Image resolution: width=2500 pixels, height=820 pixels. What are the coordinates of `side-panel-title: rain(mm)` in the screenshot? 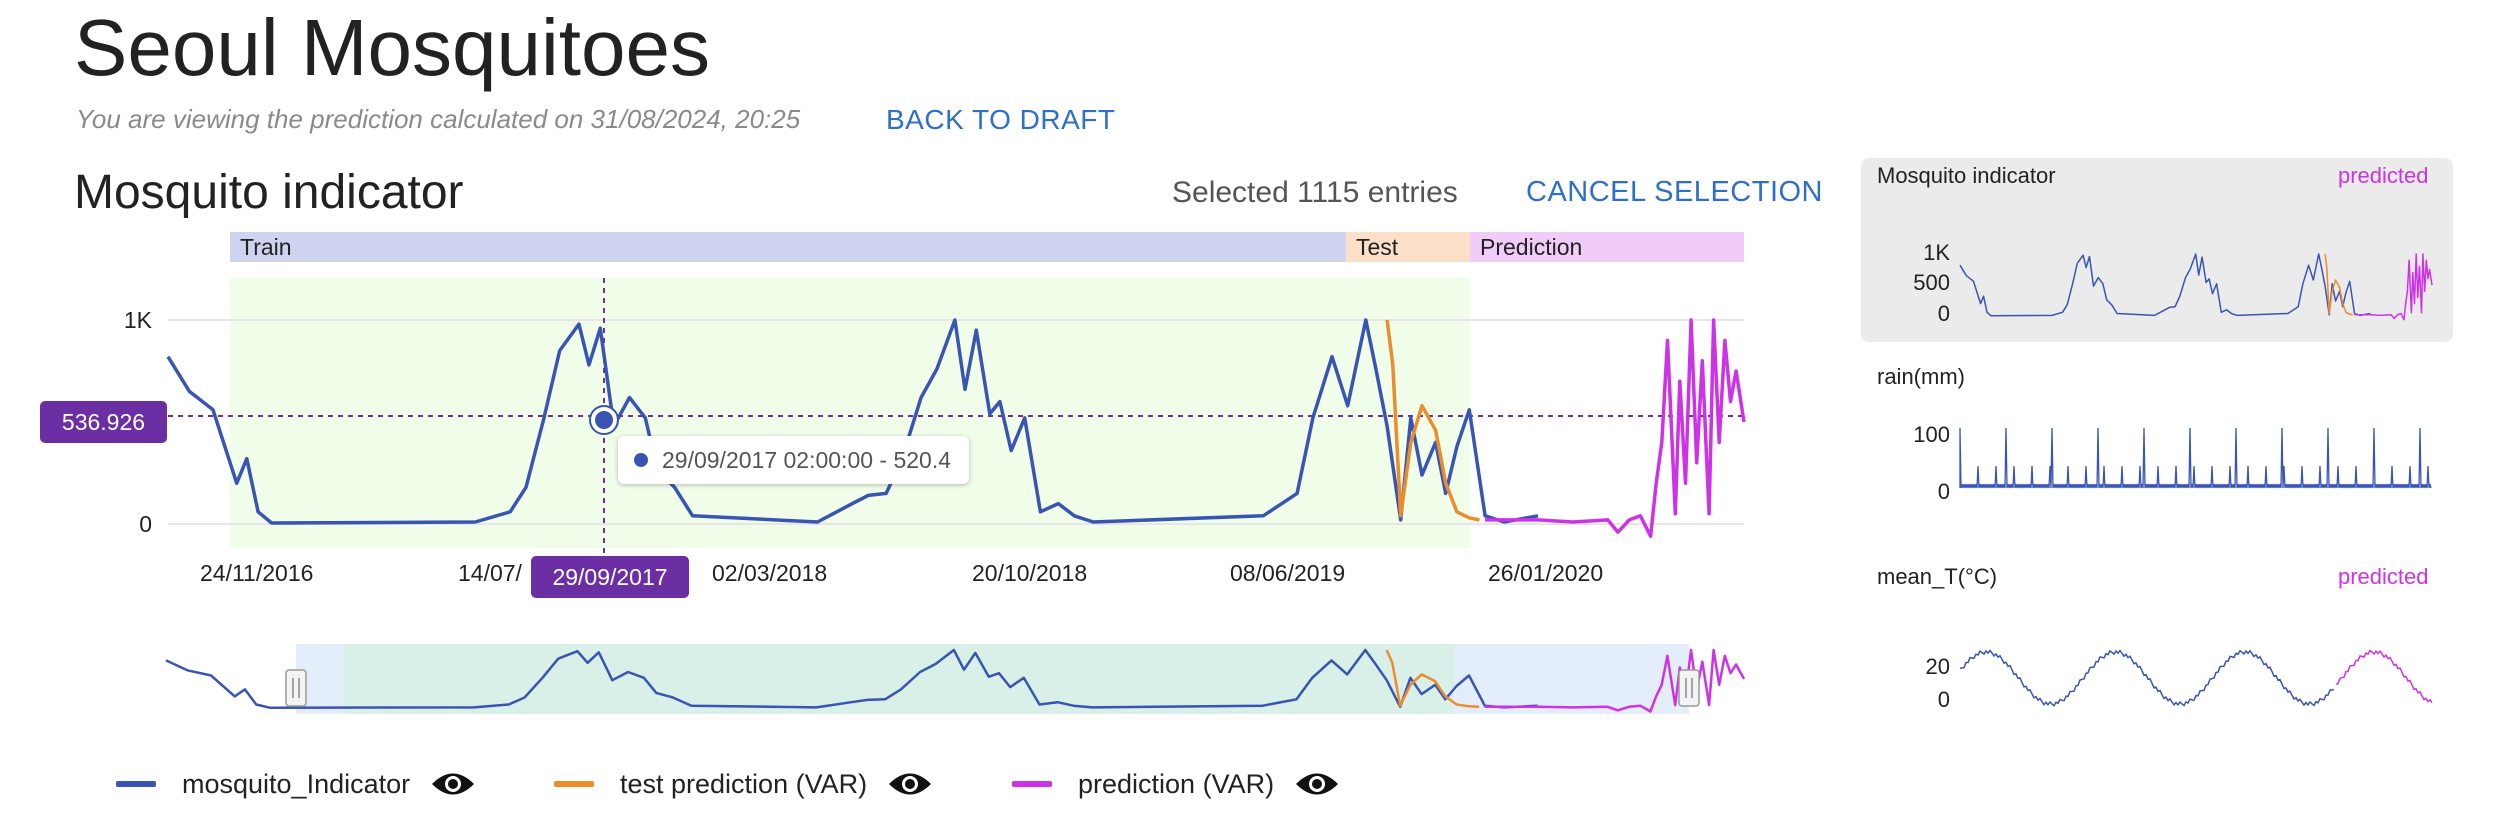 It's located at (1921, 376).